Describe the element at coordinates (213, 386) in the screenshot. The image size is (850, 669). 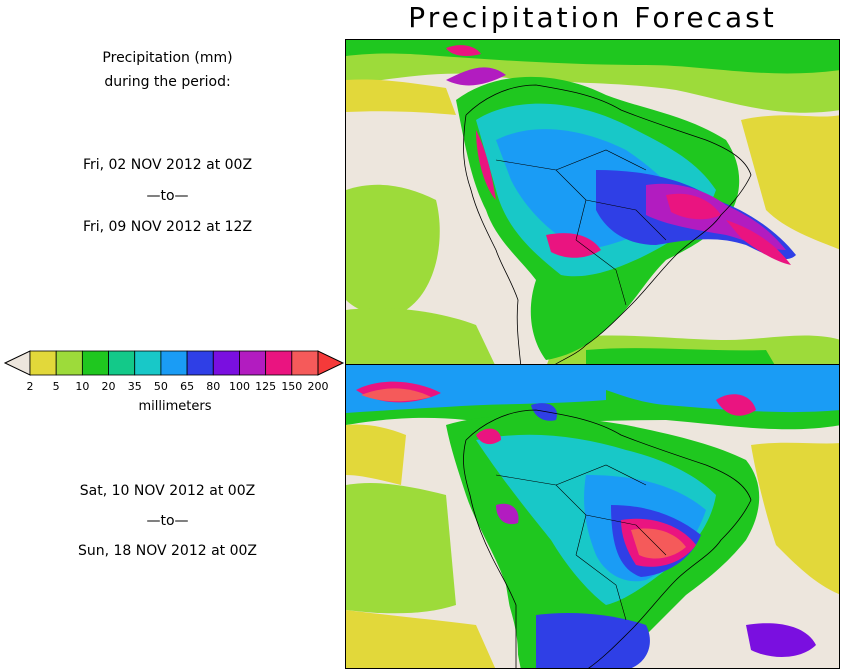
I see `colorbar-tick-label: 80` at that location.